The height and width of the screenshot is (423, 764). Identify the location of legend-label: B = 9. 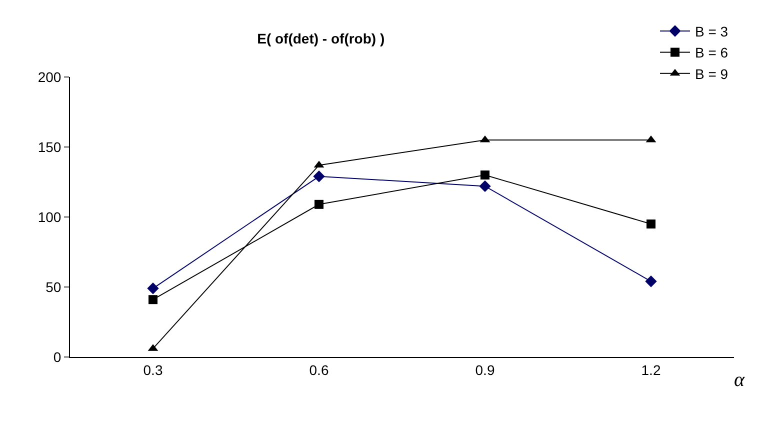
(711, 74).